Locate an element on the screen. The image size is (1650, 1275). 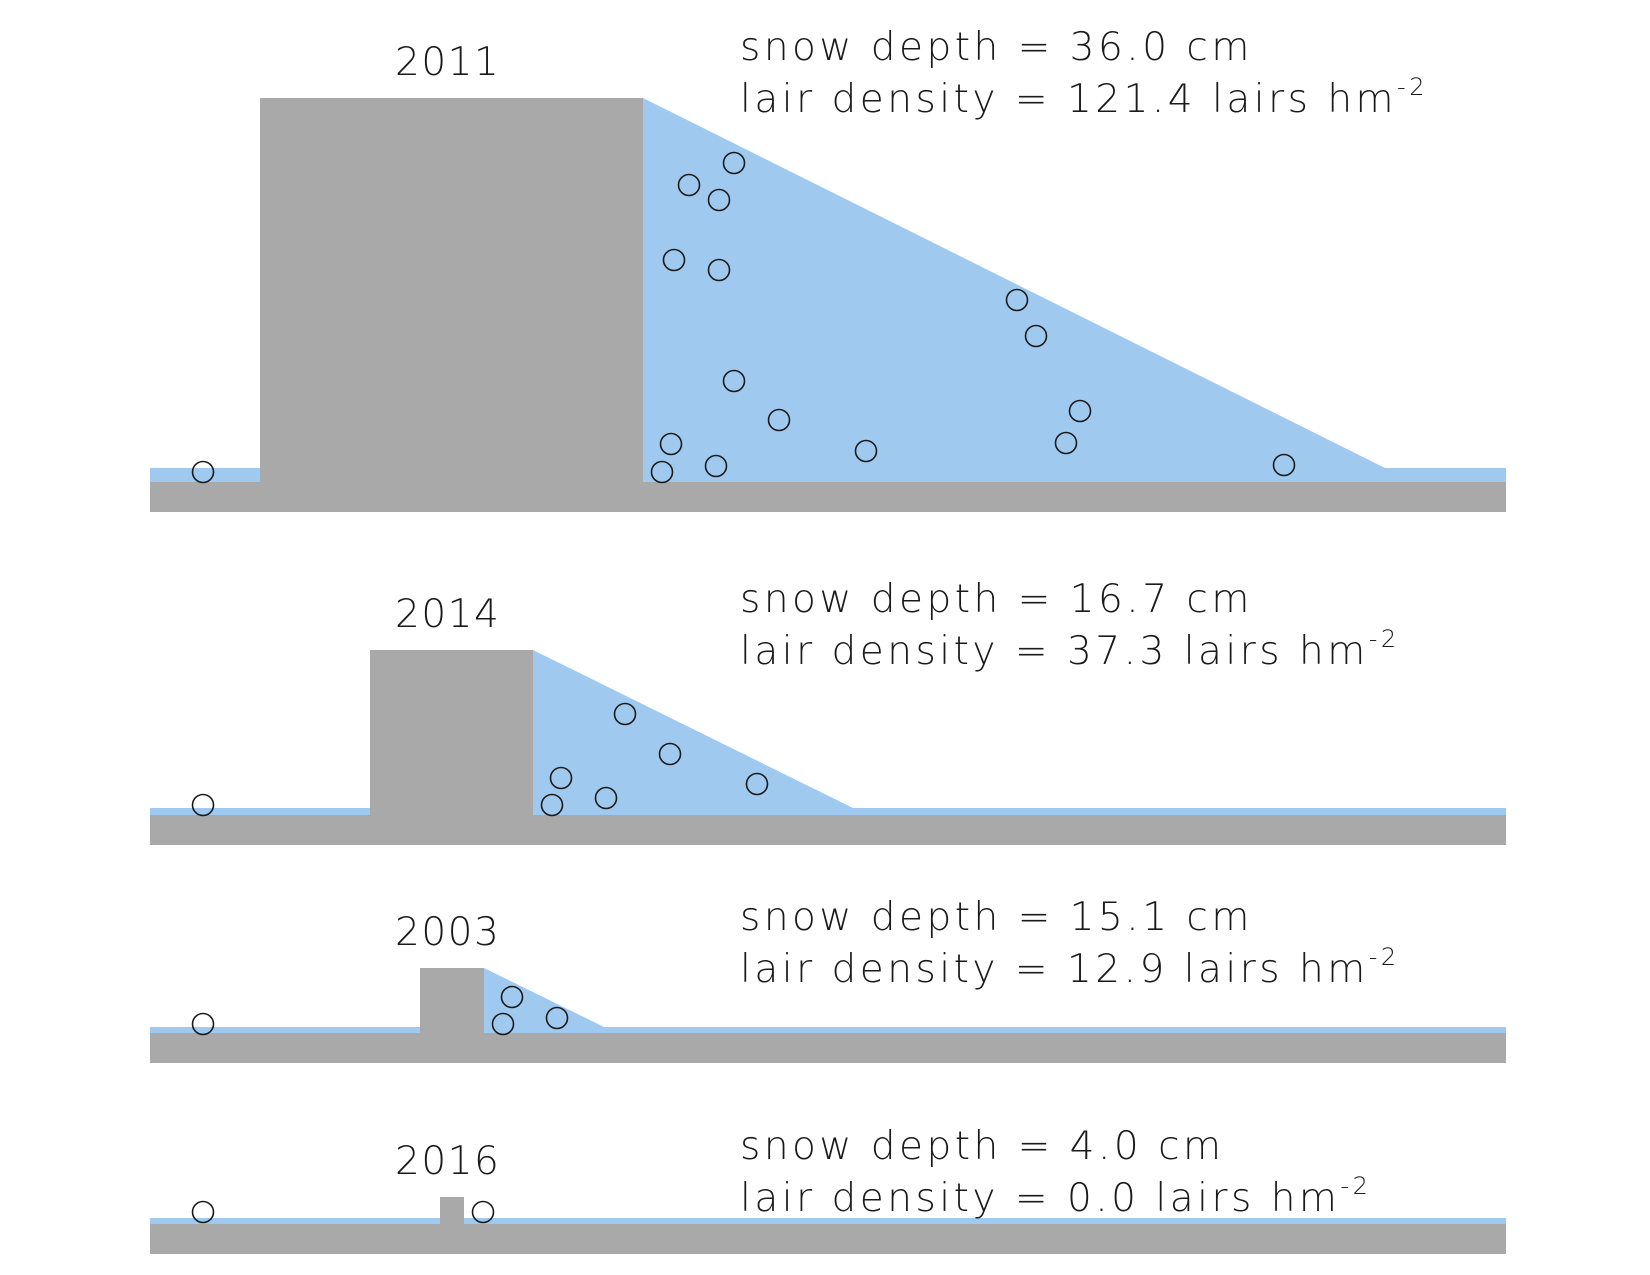
lair-density-label: lair density = 12.9 lairs hm-2 is located at coordinates (1070, 967).